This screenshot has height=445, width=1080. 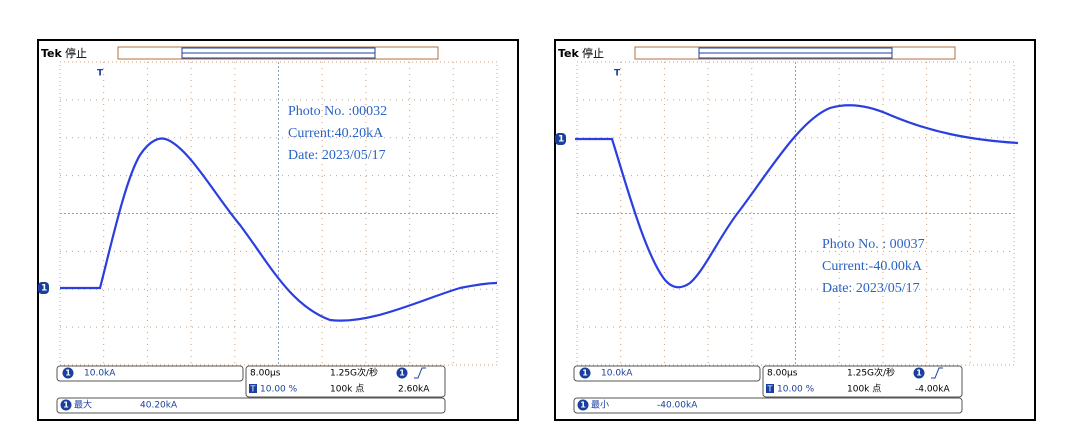 What do you see at coordinates (677, 406) in the screenshot?
I see `measure-value: -40.00kA` at bounding box center [677, 406].